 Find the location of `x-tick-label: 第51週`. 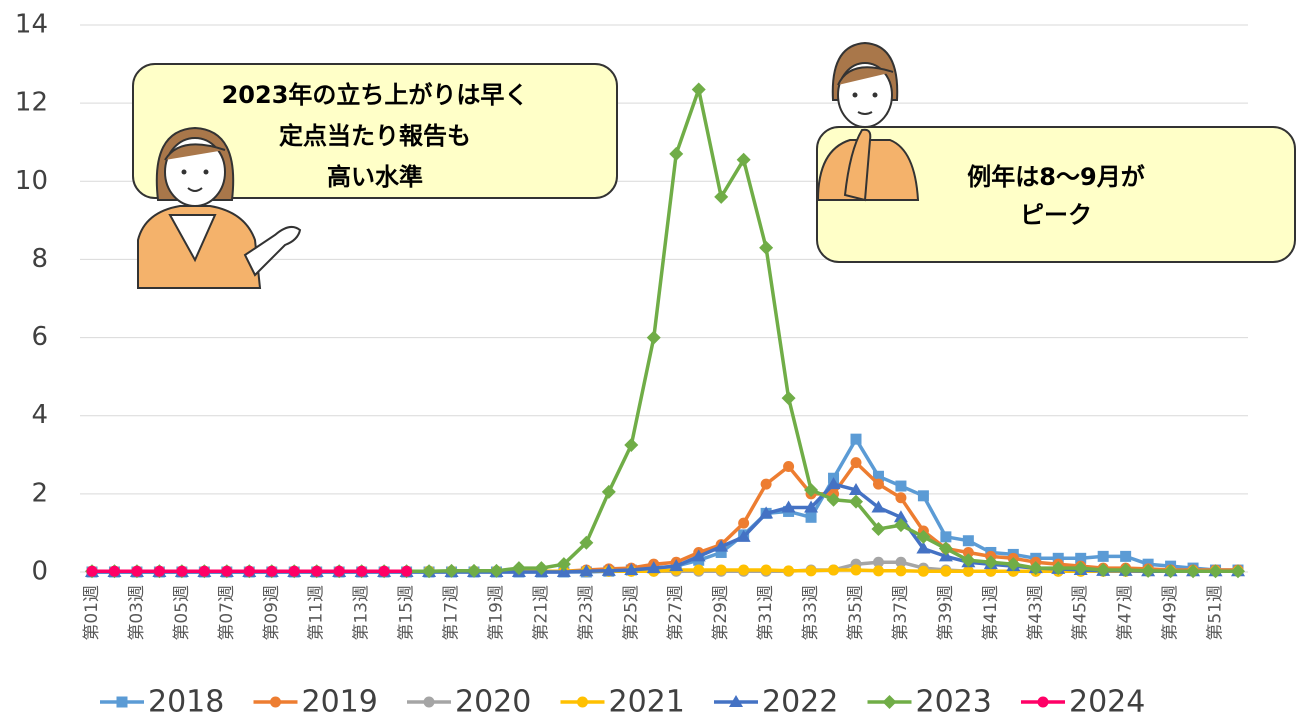

x-tick-label: 第51週 is located at coordinates (1216, 613).